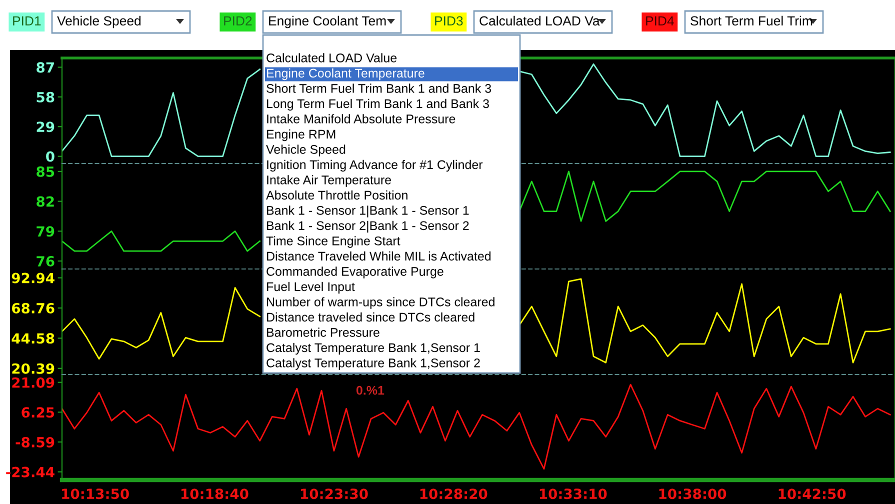 This screenshot has width=895, height=504. What do you see at coordinates (692, 494) in the screenshot?
I see `x-tick-label: 10:38:00` at bounding box center [692, 494].